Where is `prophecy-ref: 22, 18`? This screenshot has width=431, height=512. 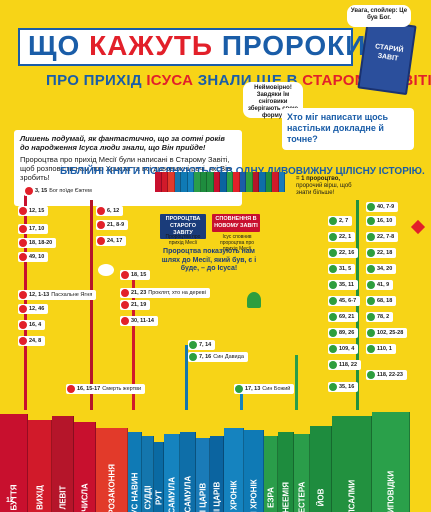 prophecy-ref: 22, 18 is located at coordinates (385, 253).